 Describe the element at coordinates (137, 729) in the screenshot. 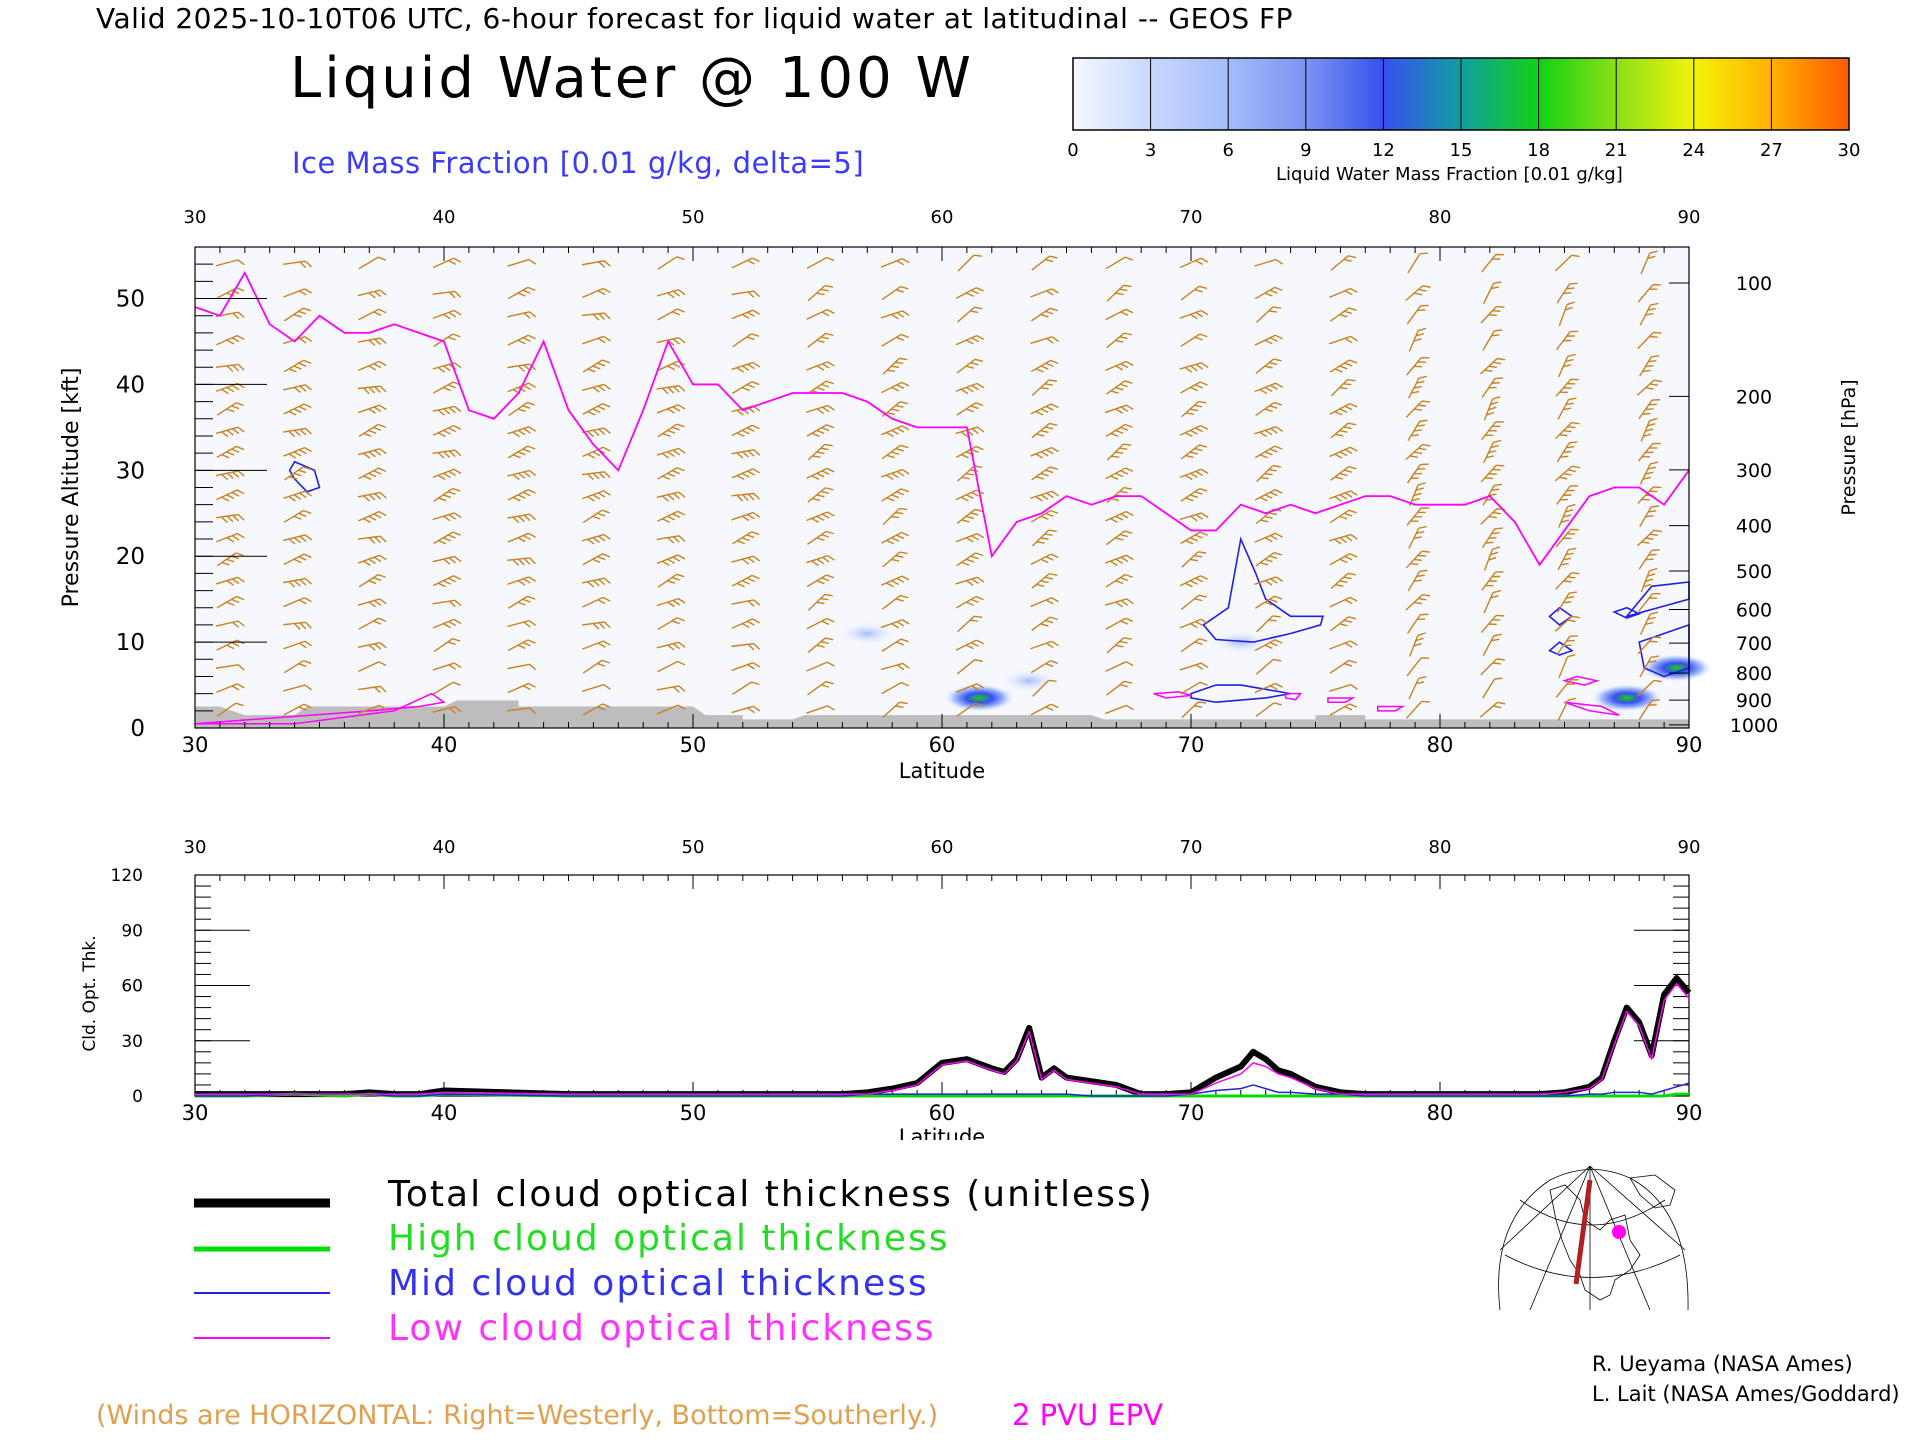

I see `y-tick-label: 0` at that location.